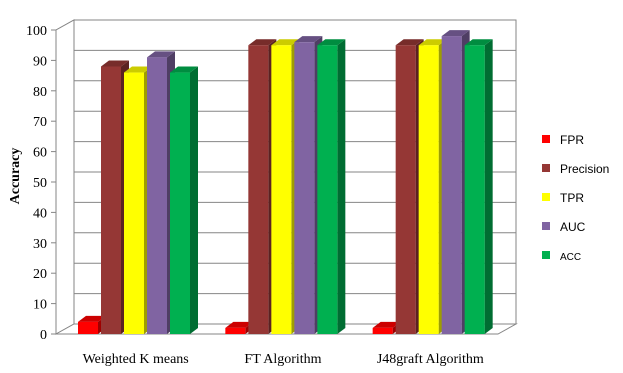  I want to click on x-category-label: J48graft Algorithm, so click(430, 359).